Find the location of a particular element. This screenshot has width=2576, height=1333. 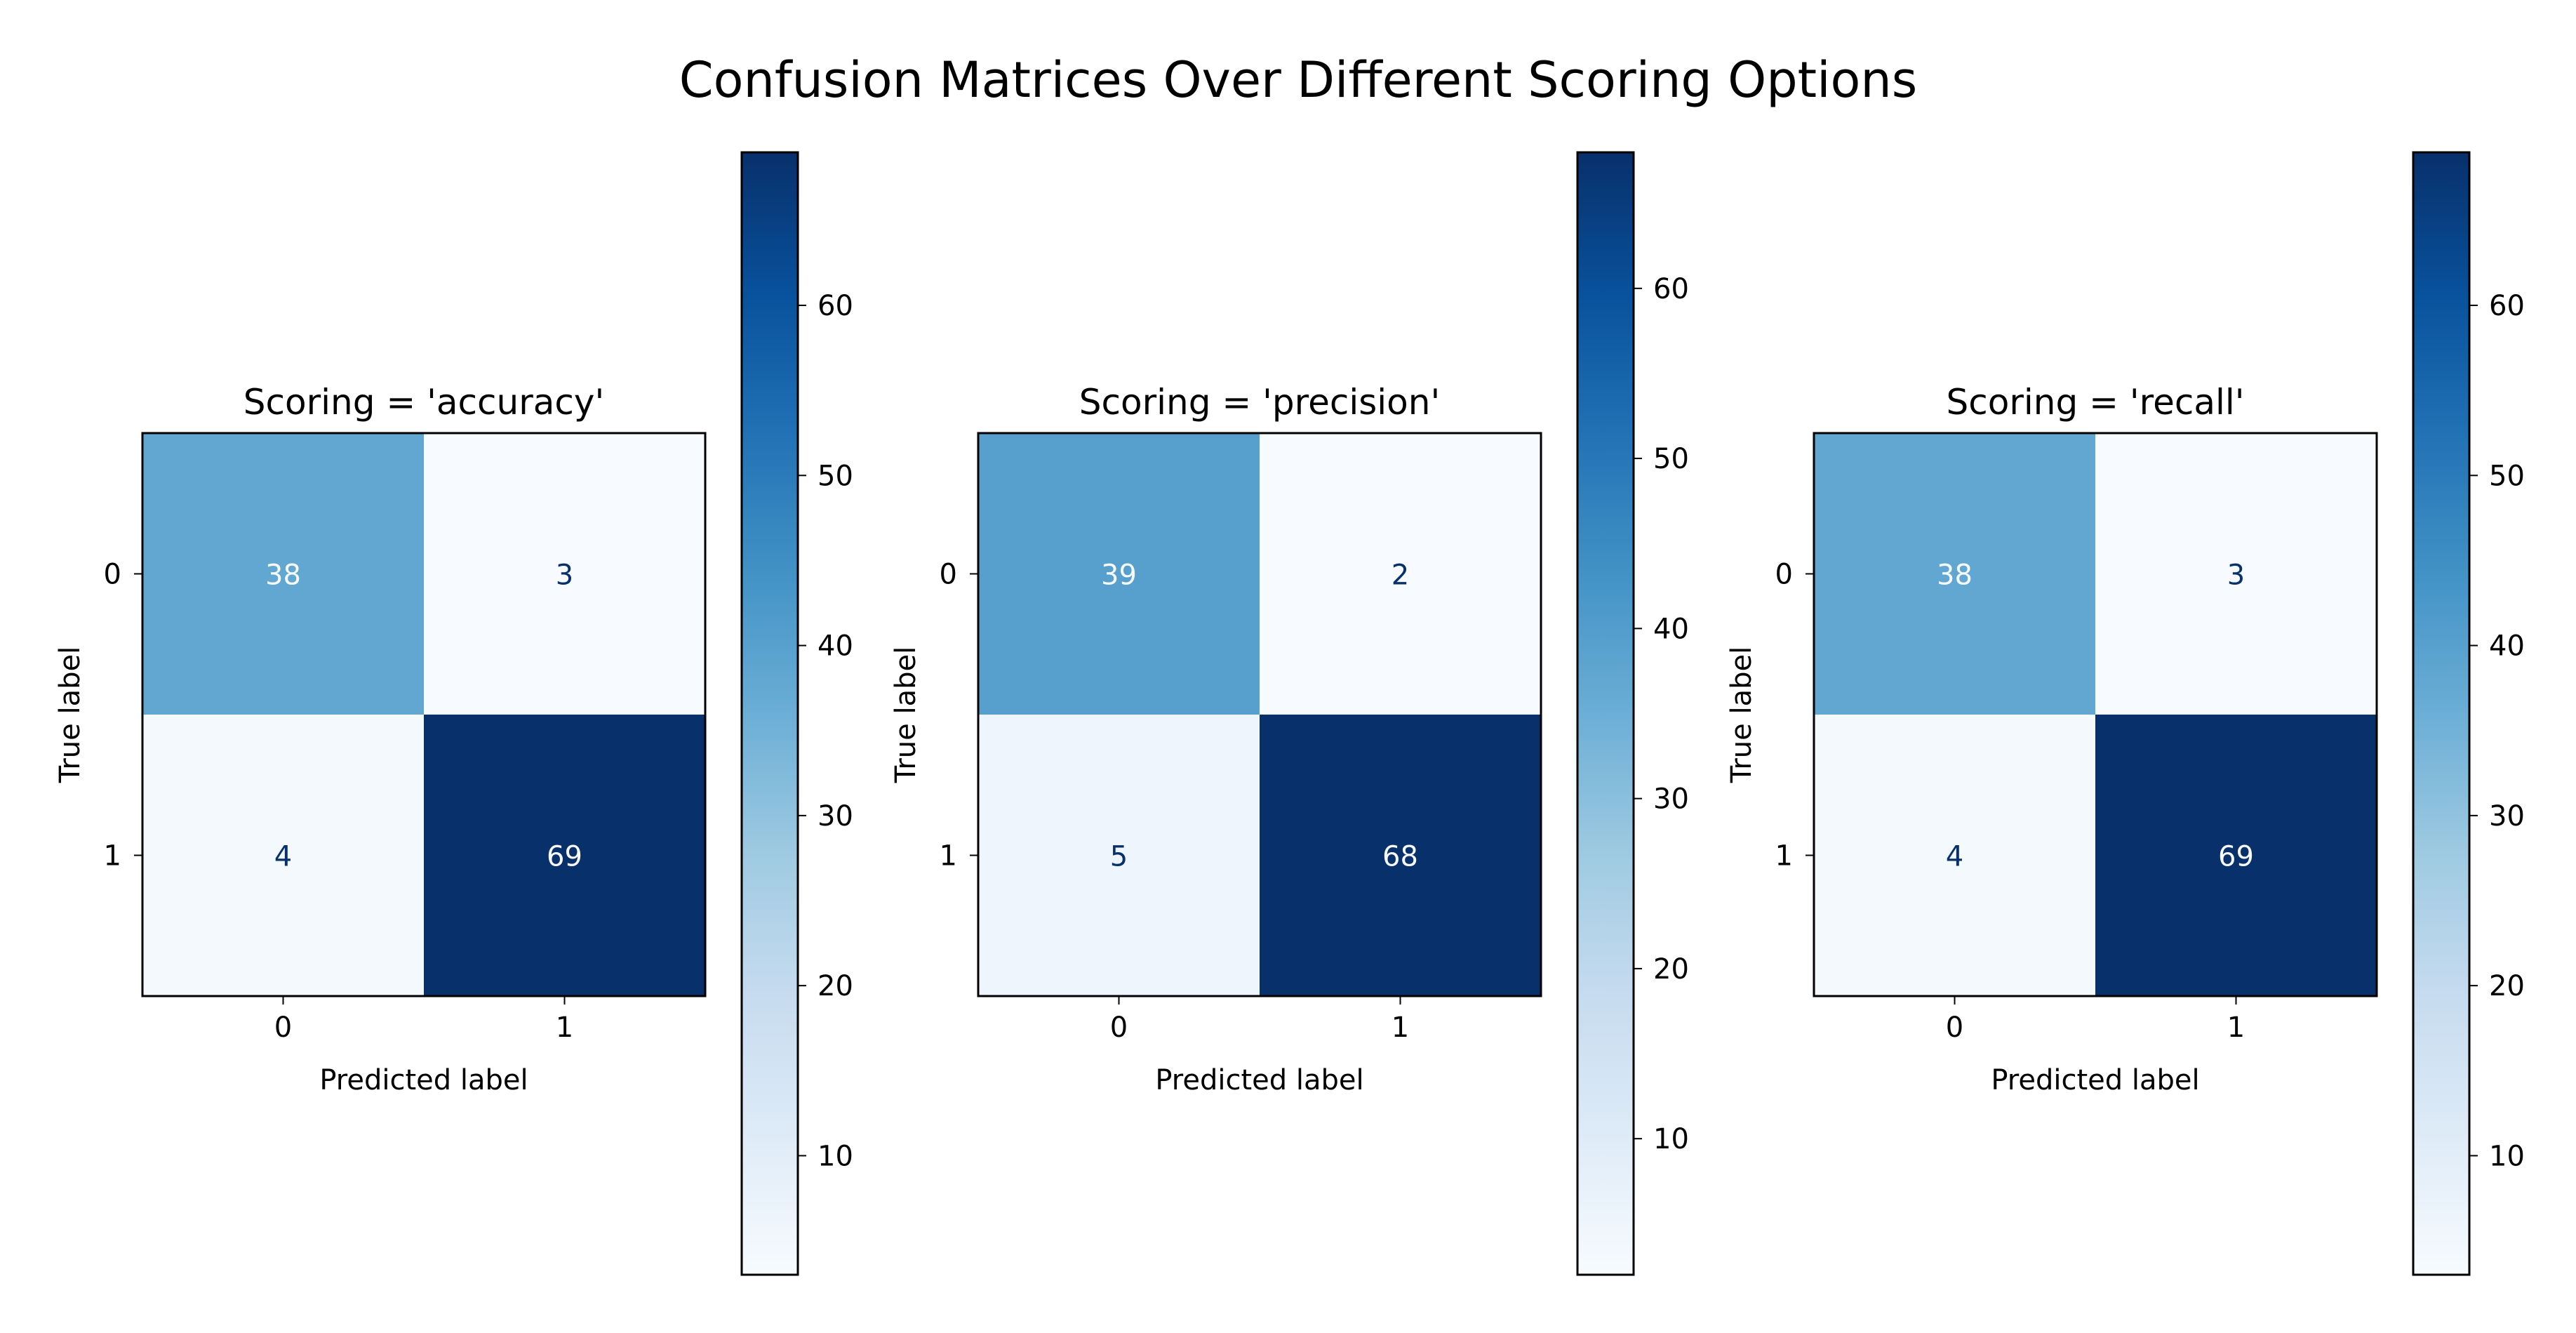

cell-value-label: 2 is located at coordinates (1400, 575).